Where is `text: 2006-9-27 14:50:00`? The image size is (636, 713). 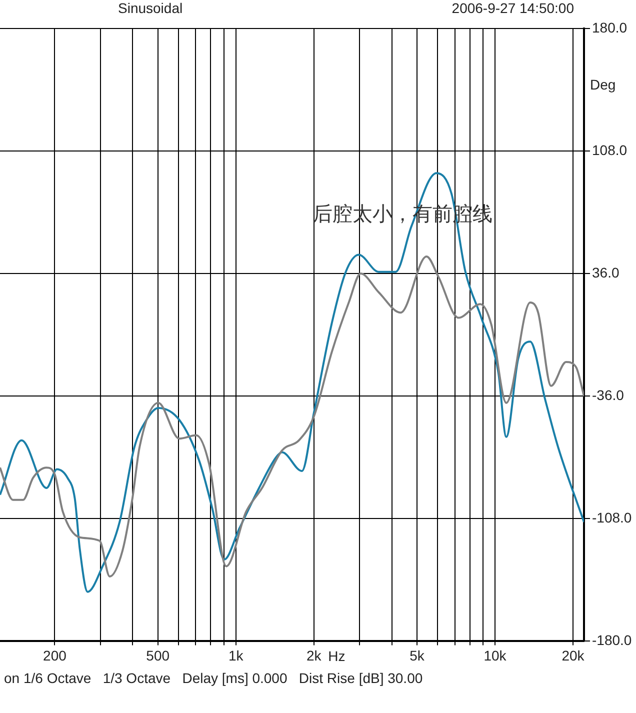 text: 2006-9-27 14:50:00 is located at coordinates (513, 8).